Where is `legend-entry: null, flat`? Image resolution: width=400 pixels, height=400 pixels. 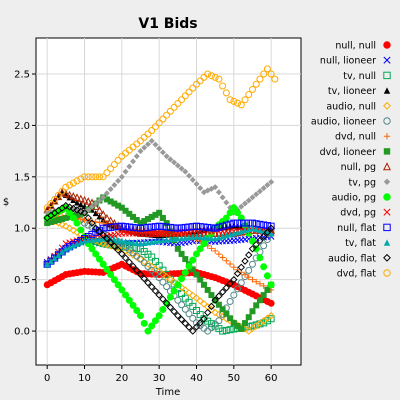
legend-entry: null, flat is located at coordinates (364, 228).